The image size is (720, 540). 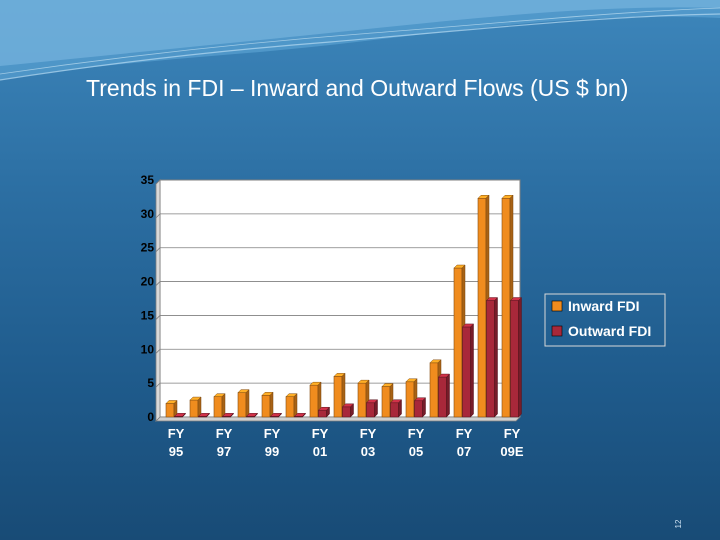 I want to click on plot-floor, so click(x=338, y=419).